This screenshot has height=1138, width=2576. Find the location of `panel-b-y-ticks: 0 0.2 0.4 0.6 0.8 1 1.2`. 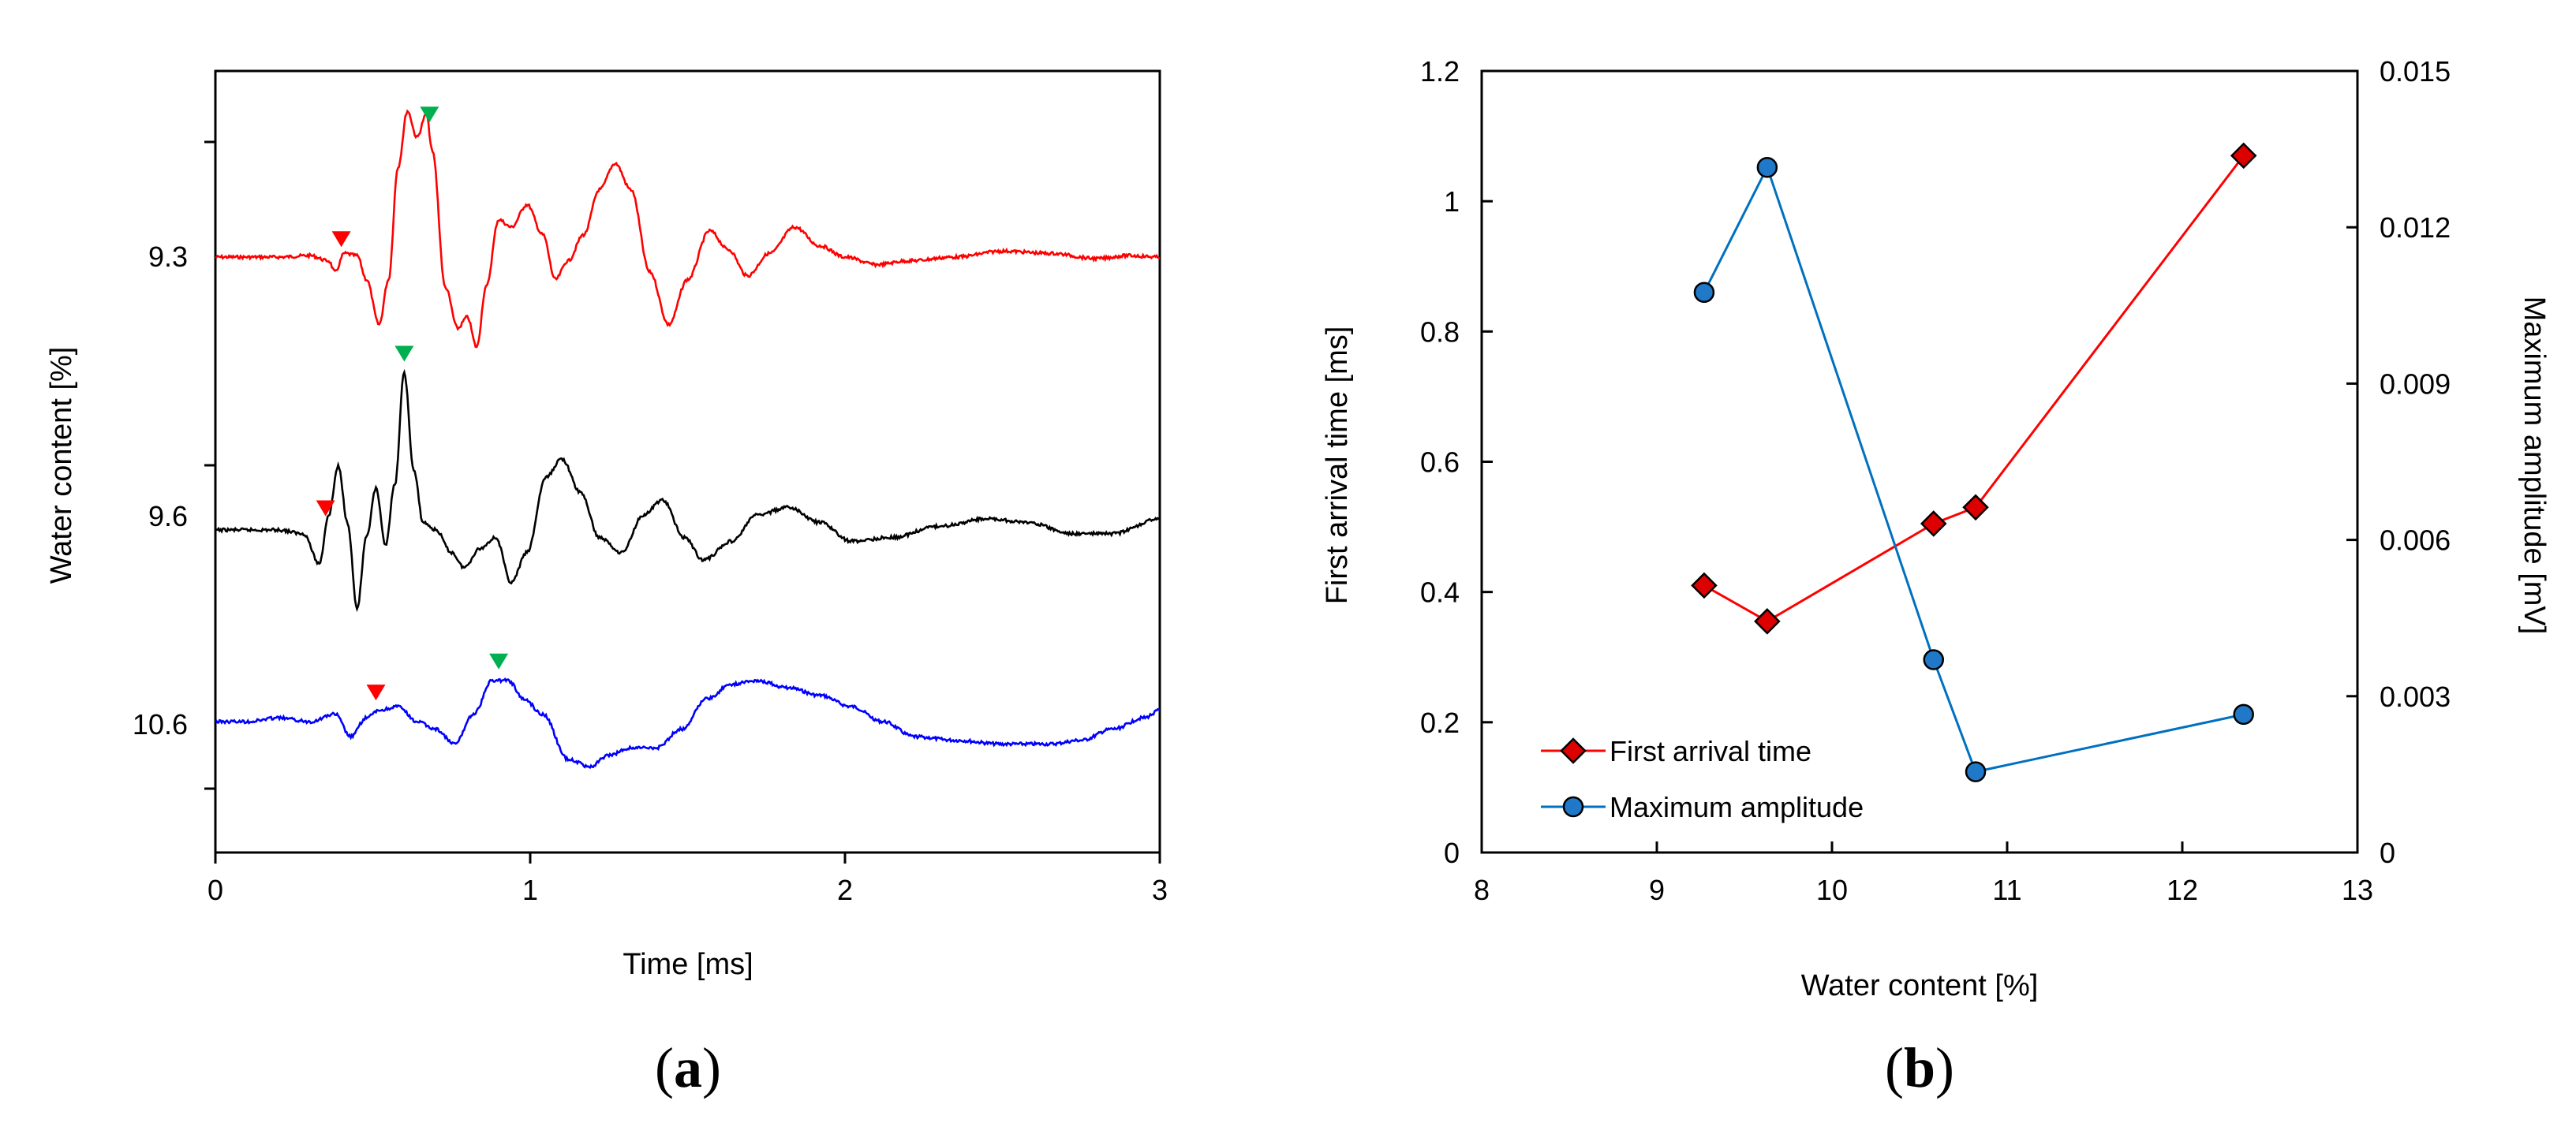

panel-b-y-ticks: 0 0.2 0.4 0.6 0.8 1 1.2 is located at coordinates (1456, 462).